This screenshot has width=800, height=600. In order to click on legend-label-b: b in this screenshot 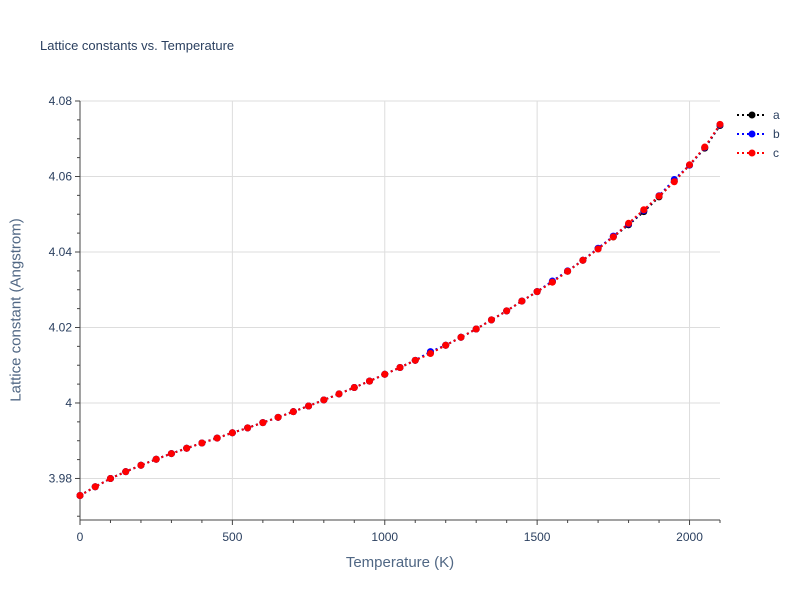, I will do `click(776, 134)`.